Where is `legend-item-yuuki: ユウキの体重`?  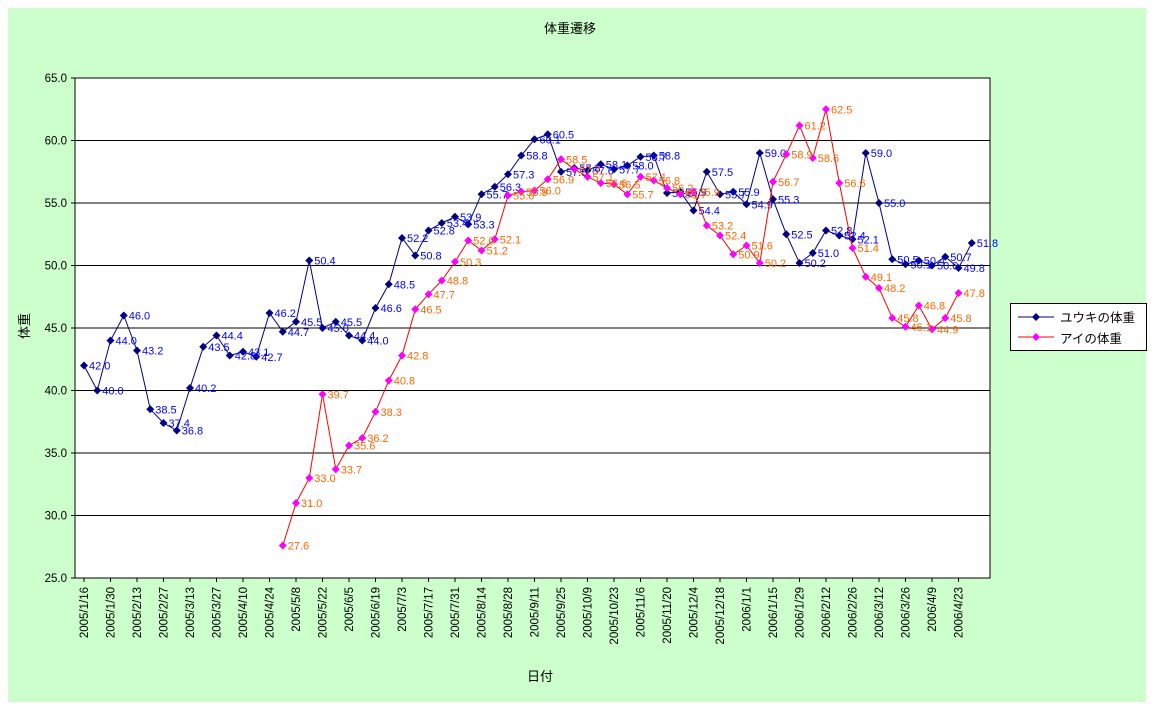
legend-item-yuuki: ユウキの体重 is located at coordinates (1080, 316).